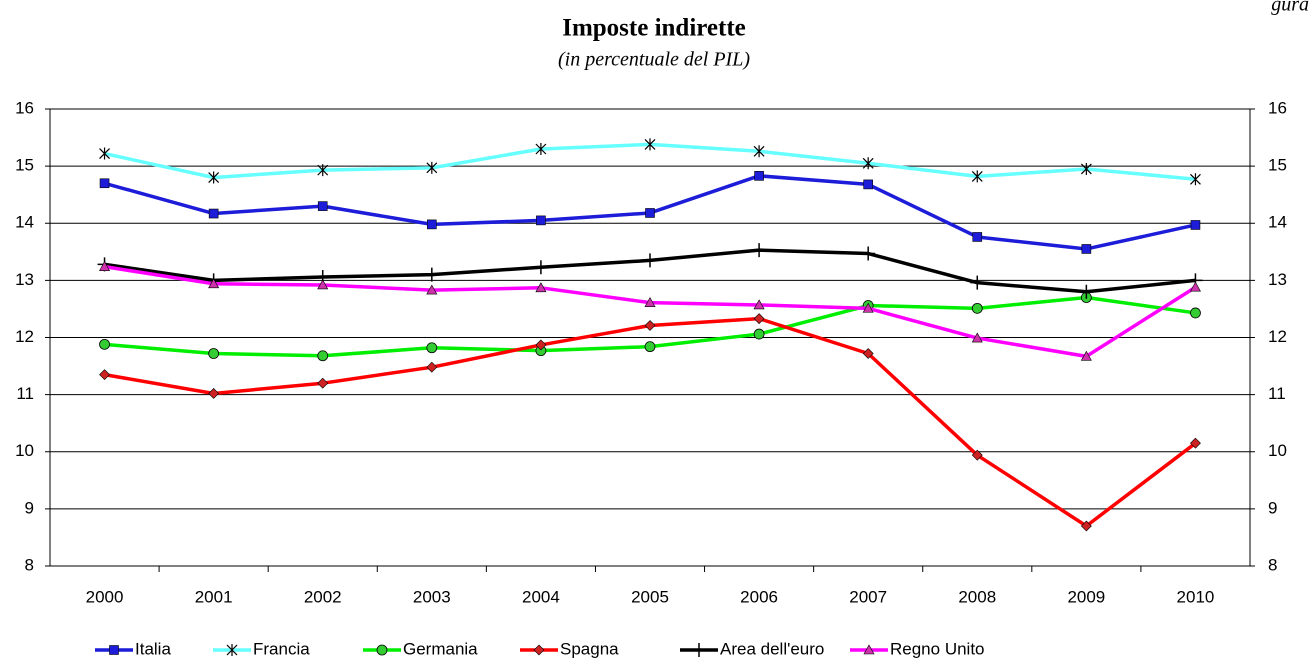 The width and height of the screenshot is (1309, 661). What do you see at coordinates (1196, 596) in the screenshot?
I see `x-tick-label: 2010` at bounding box center [1196, 596].